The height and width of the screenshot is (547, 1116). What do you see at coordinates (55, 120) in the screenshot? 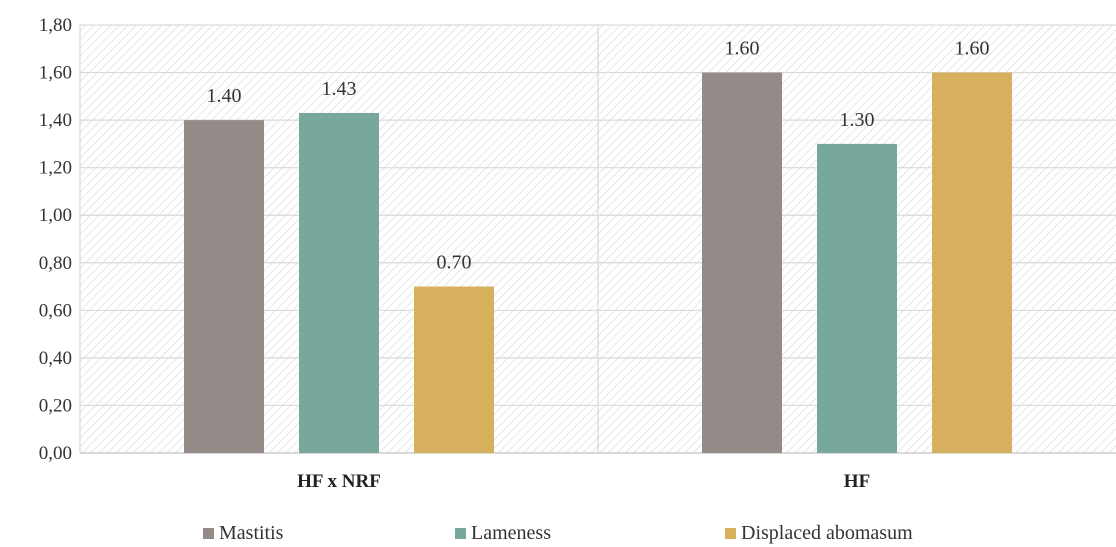
I see `y-tick-label: 1,40` at bounding box center [55, 120].